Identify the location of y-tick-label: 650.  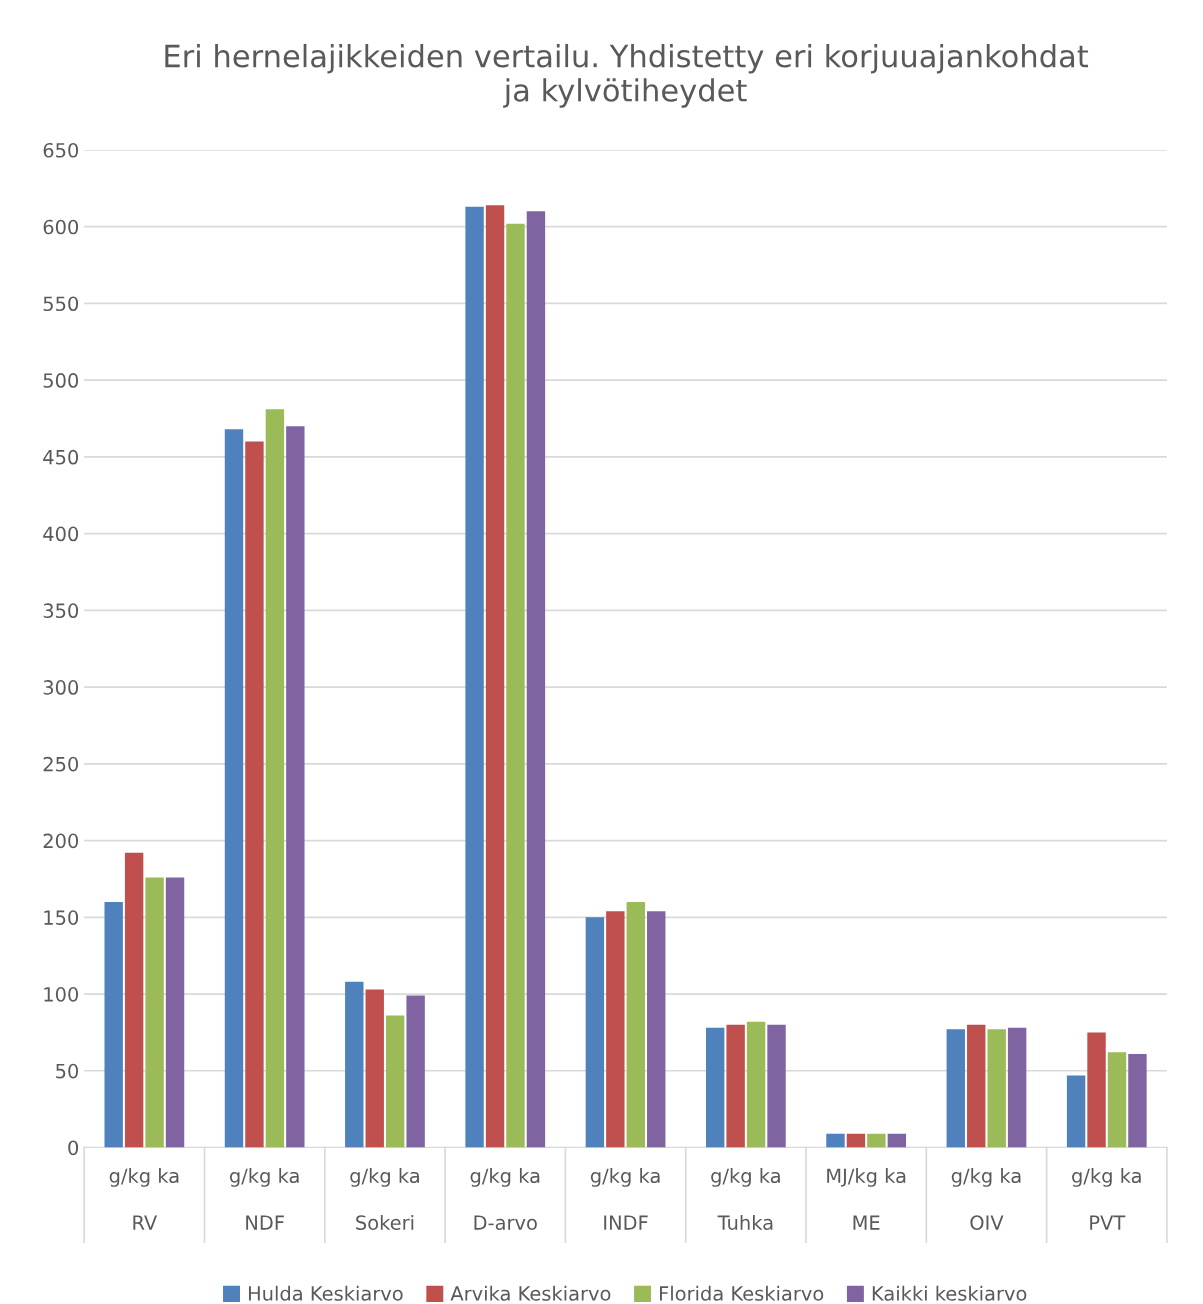
(61, 150).